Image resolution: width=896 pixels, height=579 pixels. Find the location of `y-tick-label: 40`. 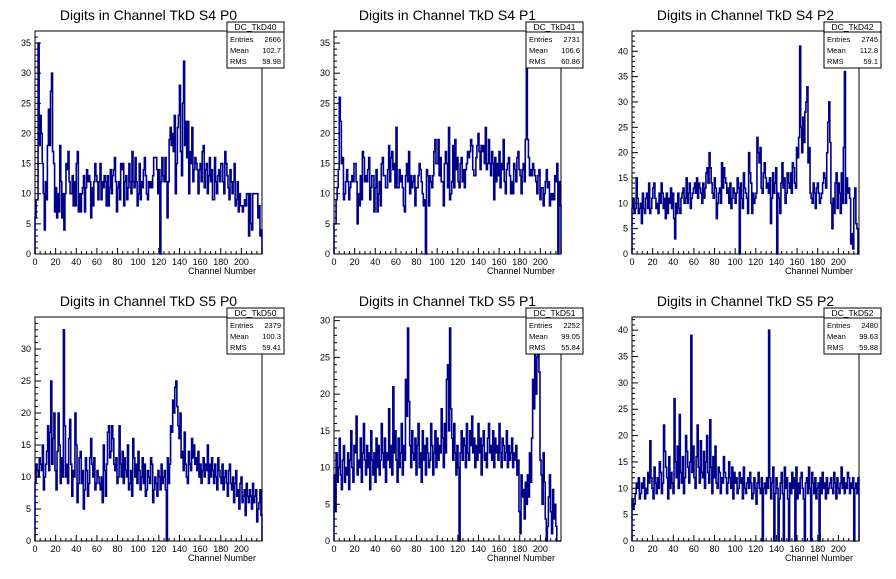

y-tick-label: 40 is located at coordinates (623, 330).